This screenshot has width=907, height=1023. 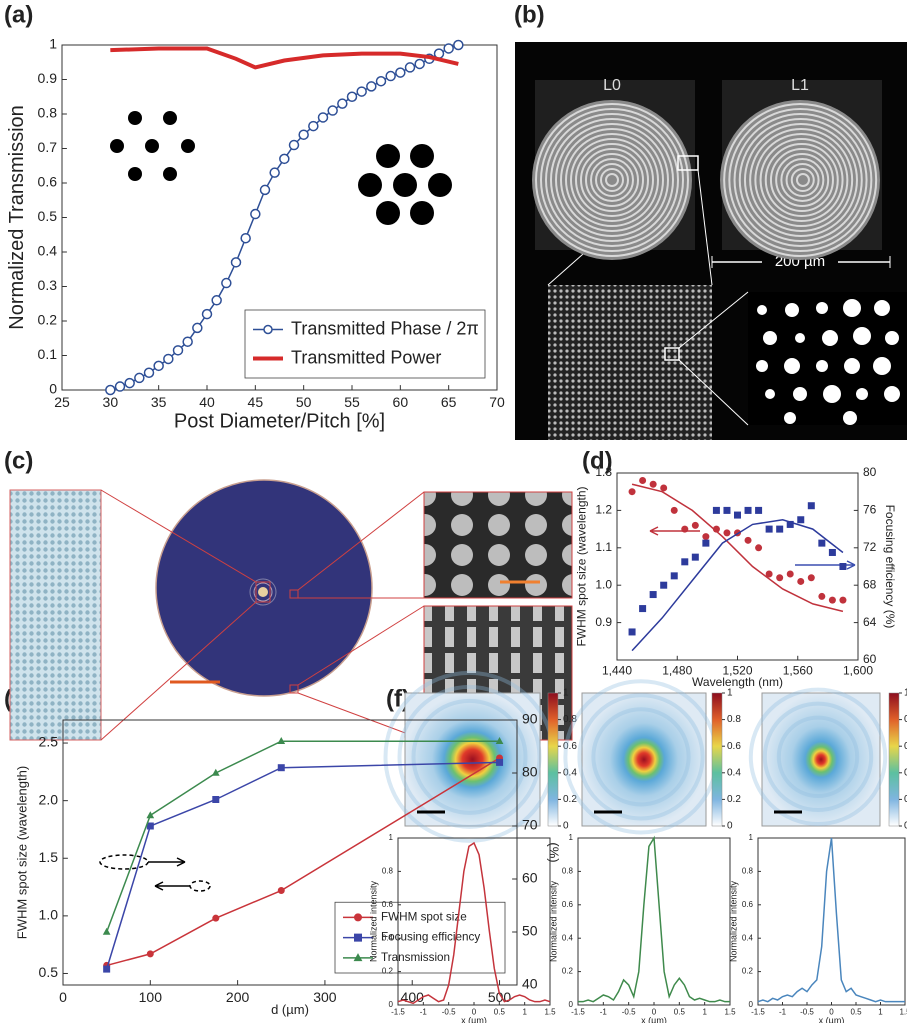 What do you see at coordinates (48, 182) in the screenshot?
I see `y-tick-label: 0.6` at bounding box center [48, 182].